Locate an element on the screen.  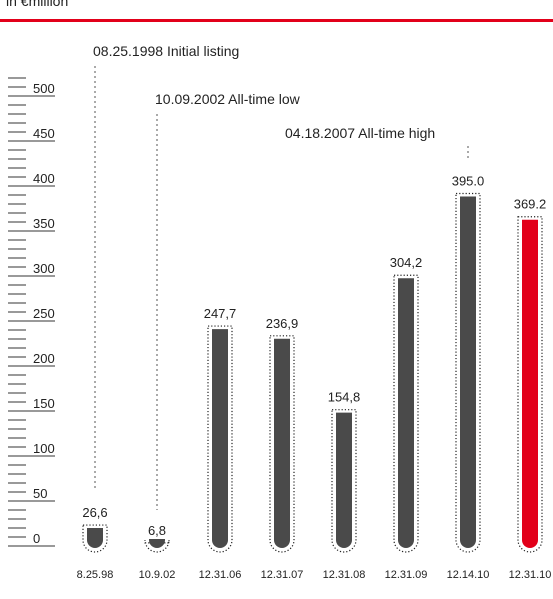
y-tick-label: 400 is located at coordinates (44, 178).